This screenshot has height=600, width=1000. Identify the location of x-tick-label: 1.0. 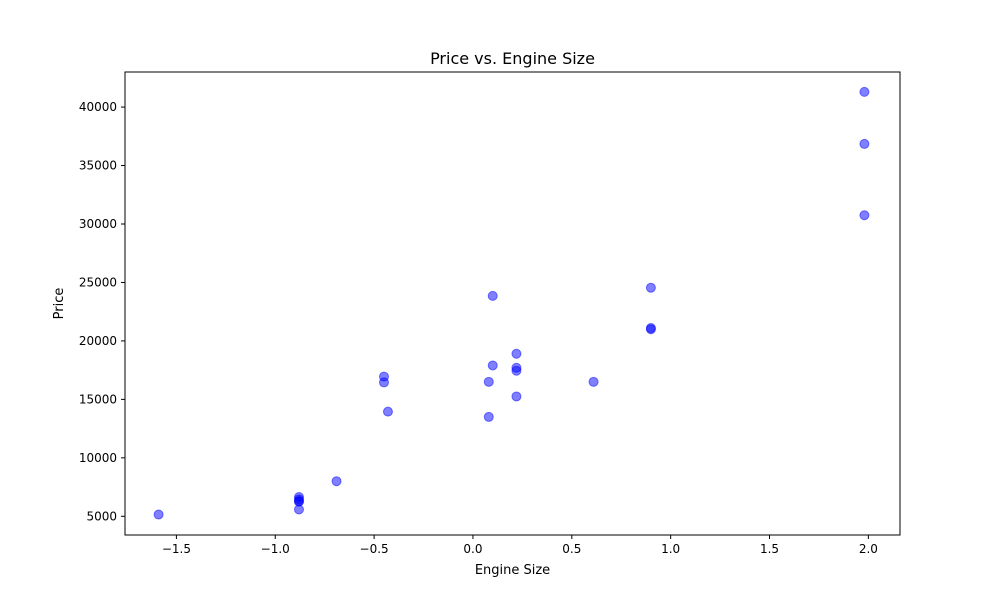
(670, 549).